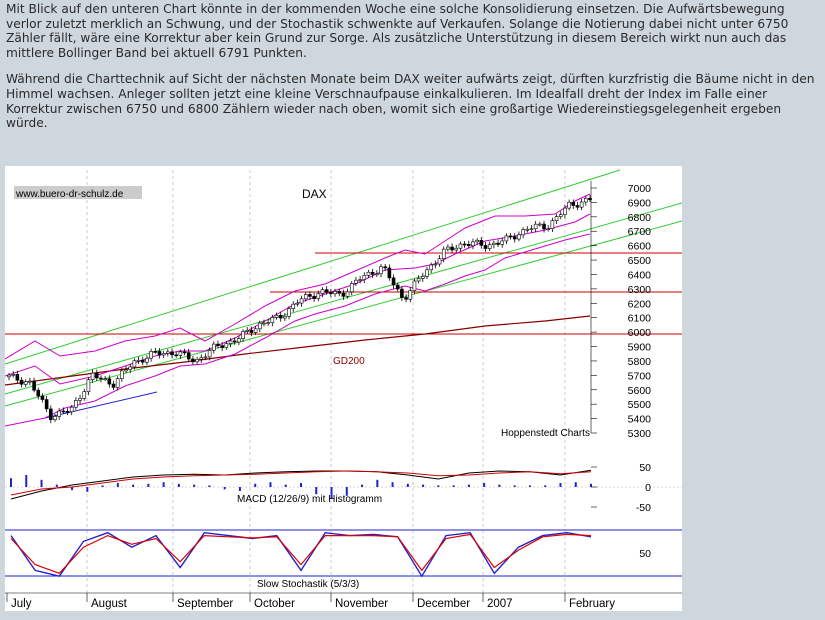  Describe the element at coordinates (500, 604) in the screenshot. I see `month-label-6: 2007` at that location.